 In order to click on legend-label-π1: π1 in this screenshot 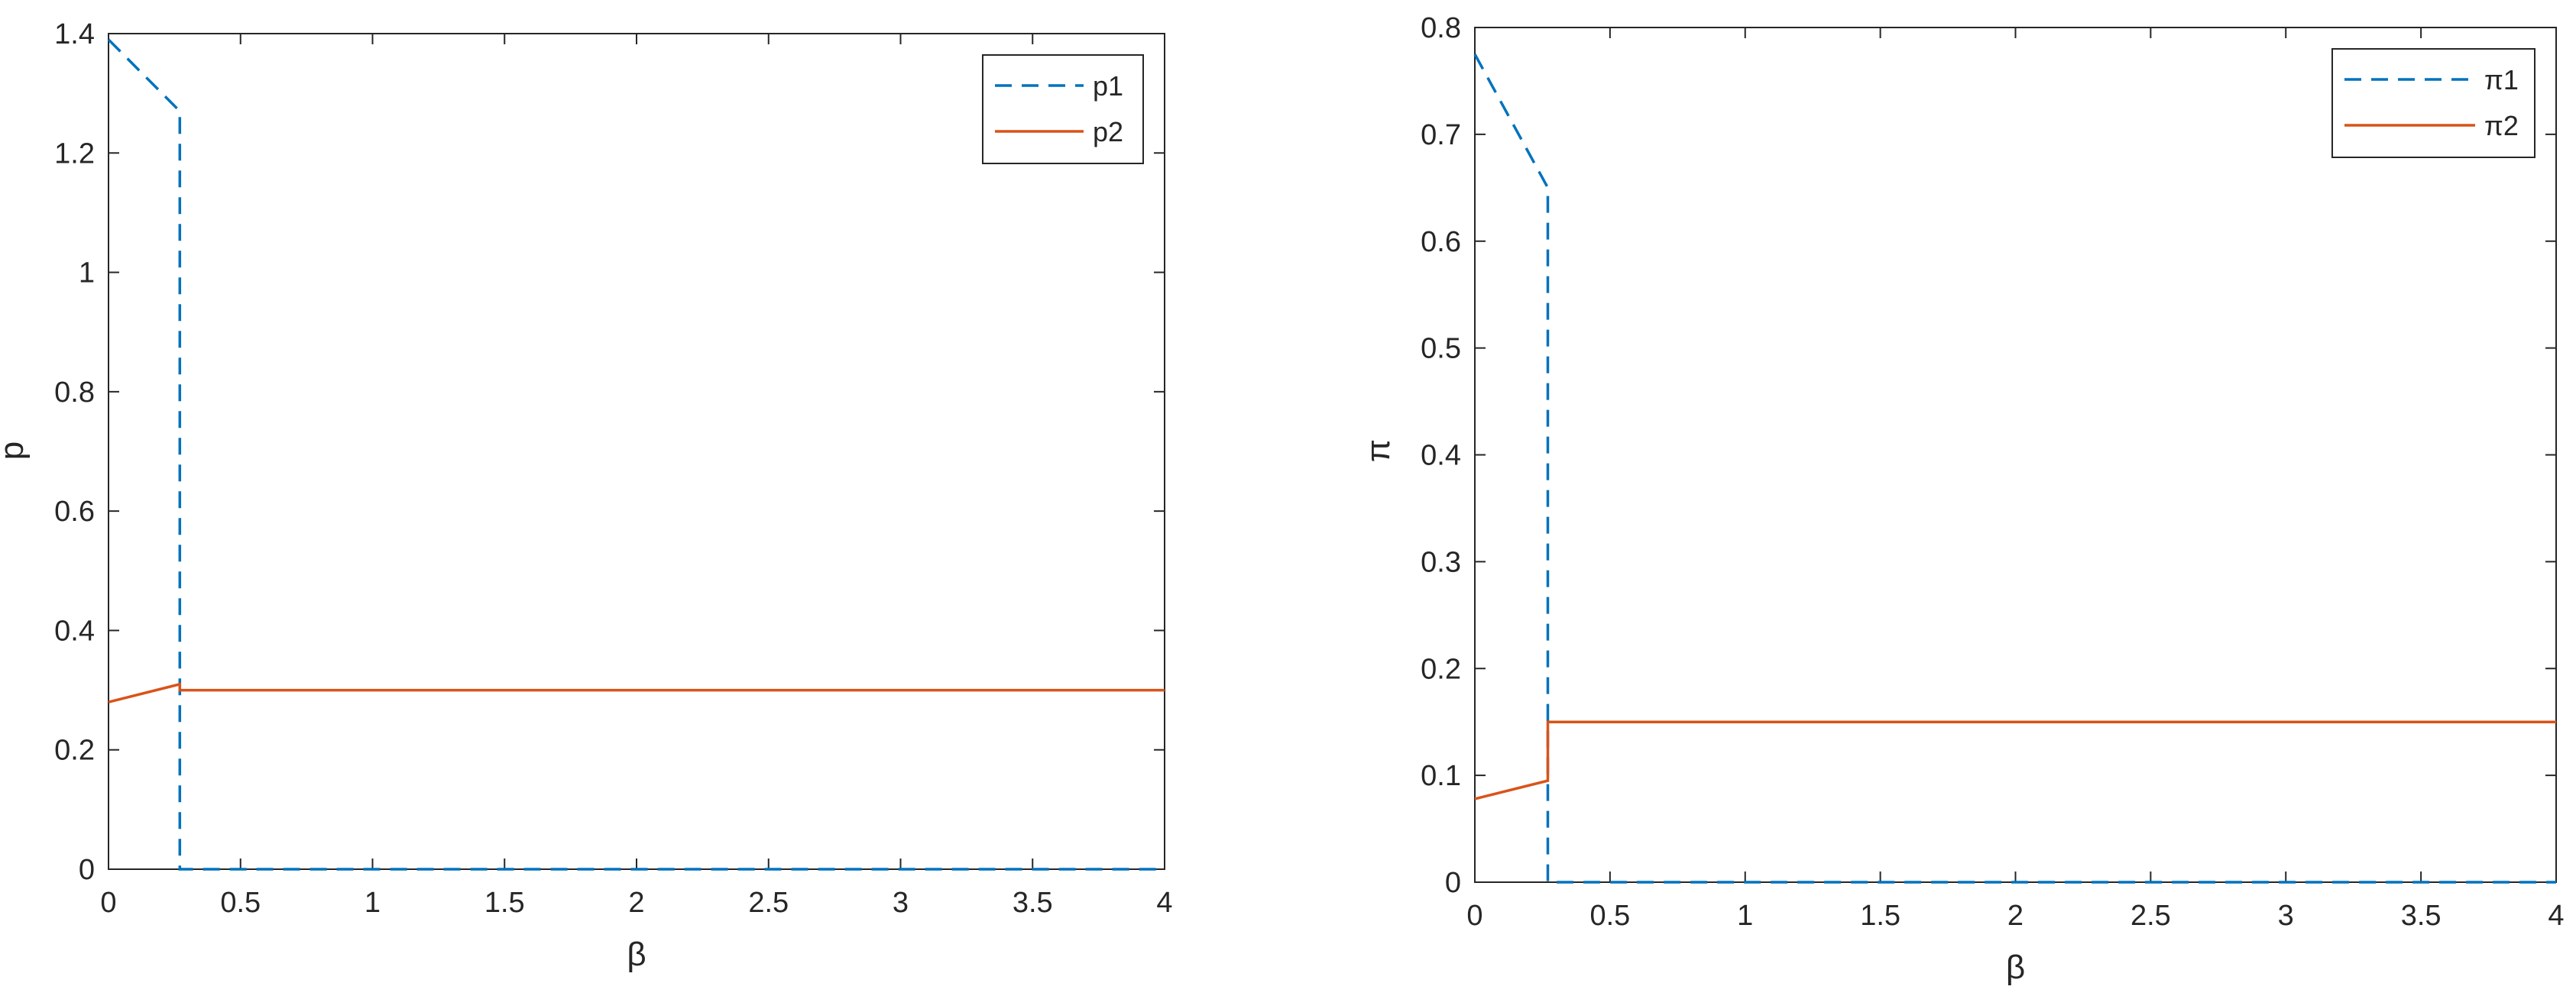, I will do `click(2501, 80)`.